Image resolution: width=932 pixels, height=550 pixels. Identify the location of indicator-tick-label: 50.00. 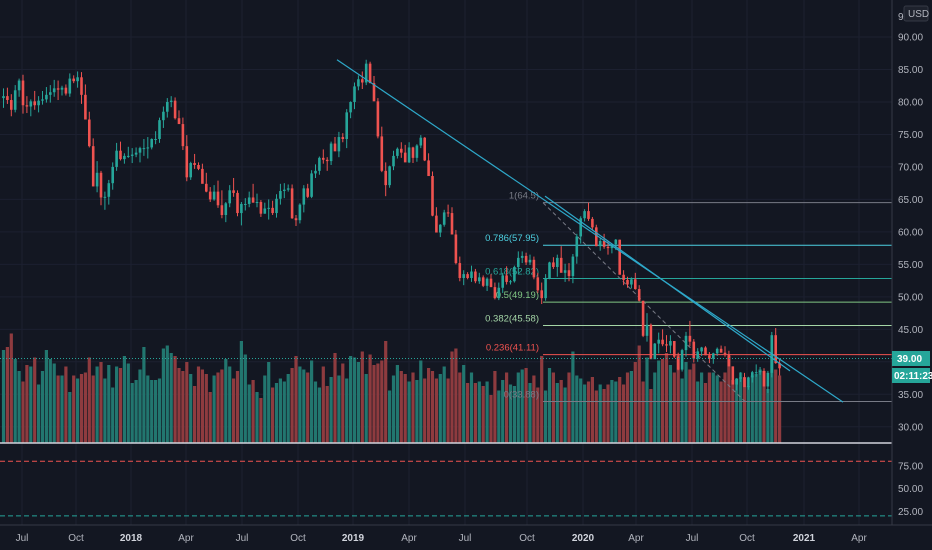
(910, 489).